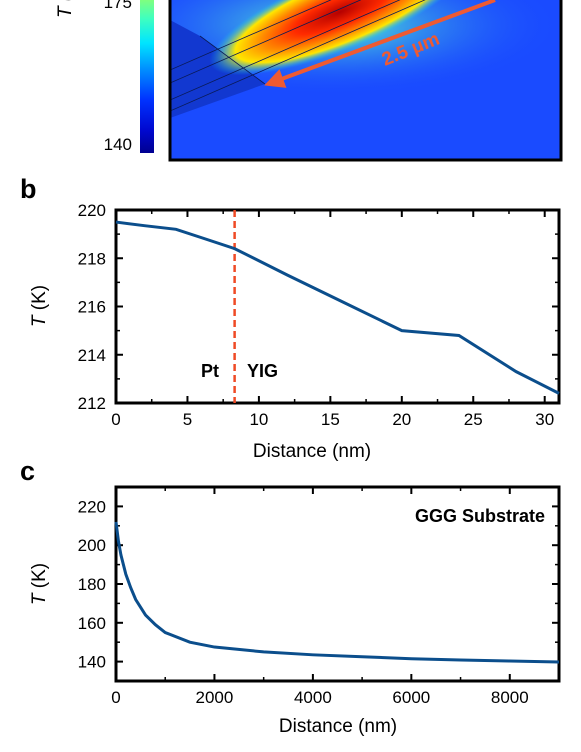  What do you see at coordinates (312, 451) in the screenshot?
I see `panel-b-xlabel: Distance (nm)` at bounding box center [312, 451].